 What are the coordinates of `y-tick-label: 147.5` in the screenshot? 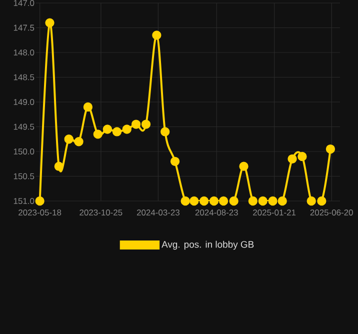 It's located at (24, 27).